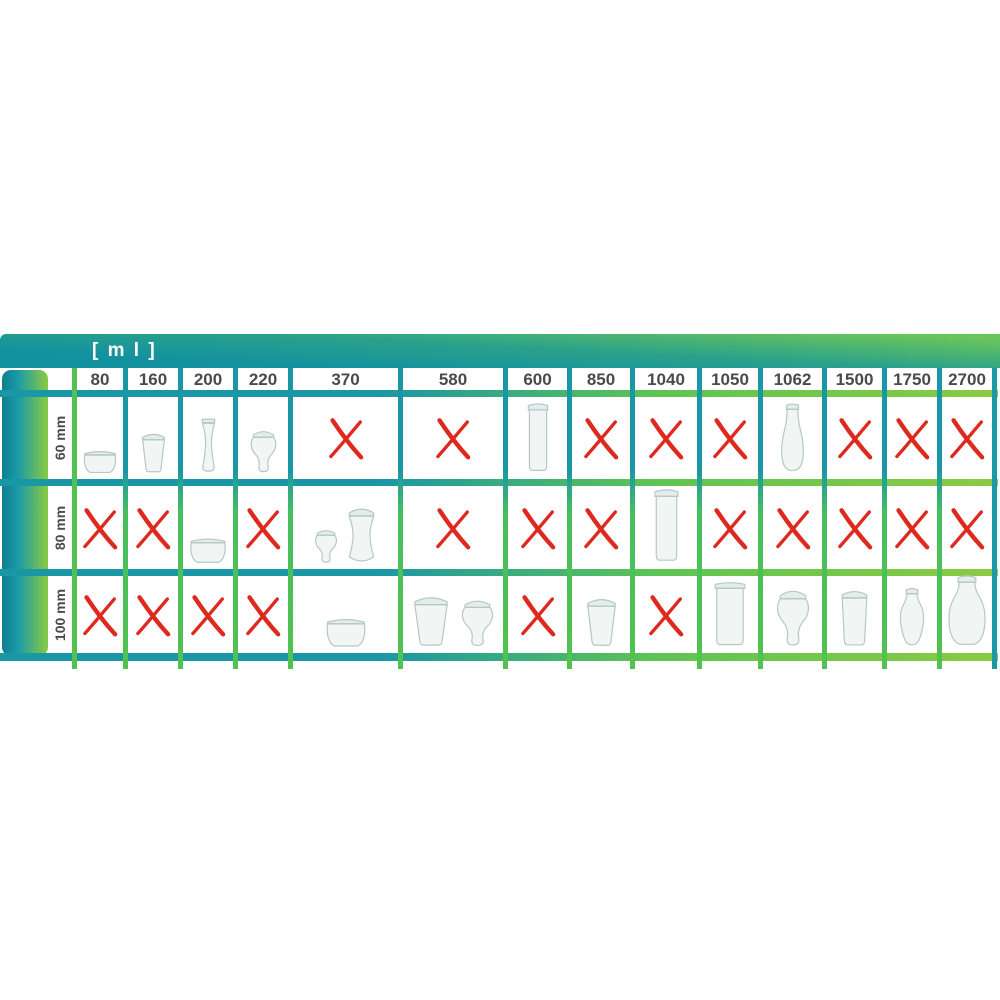 This screenshot has width=1000, height=1000. I want to click on row-label-text: 100 mm, so click(60, 614).